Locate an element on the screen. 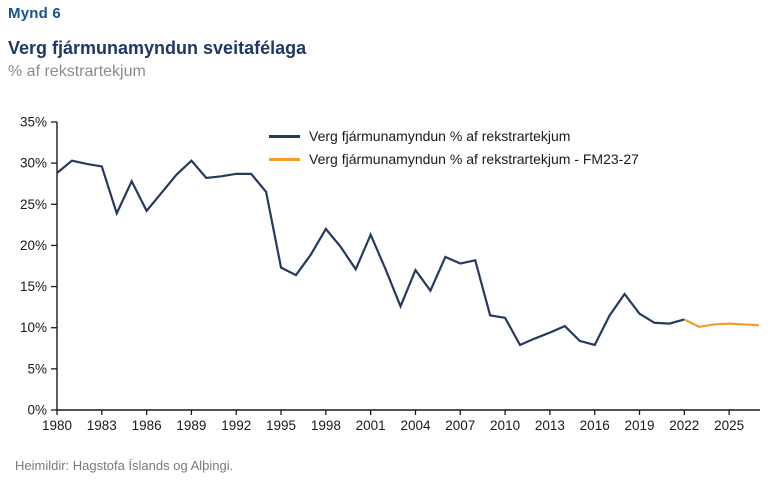 The height and width of the screenshot is (497, 771). legend-label-main: Verg fjármunamyndun % af rekstrartekjum is located at coordinates (440, 136).